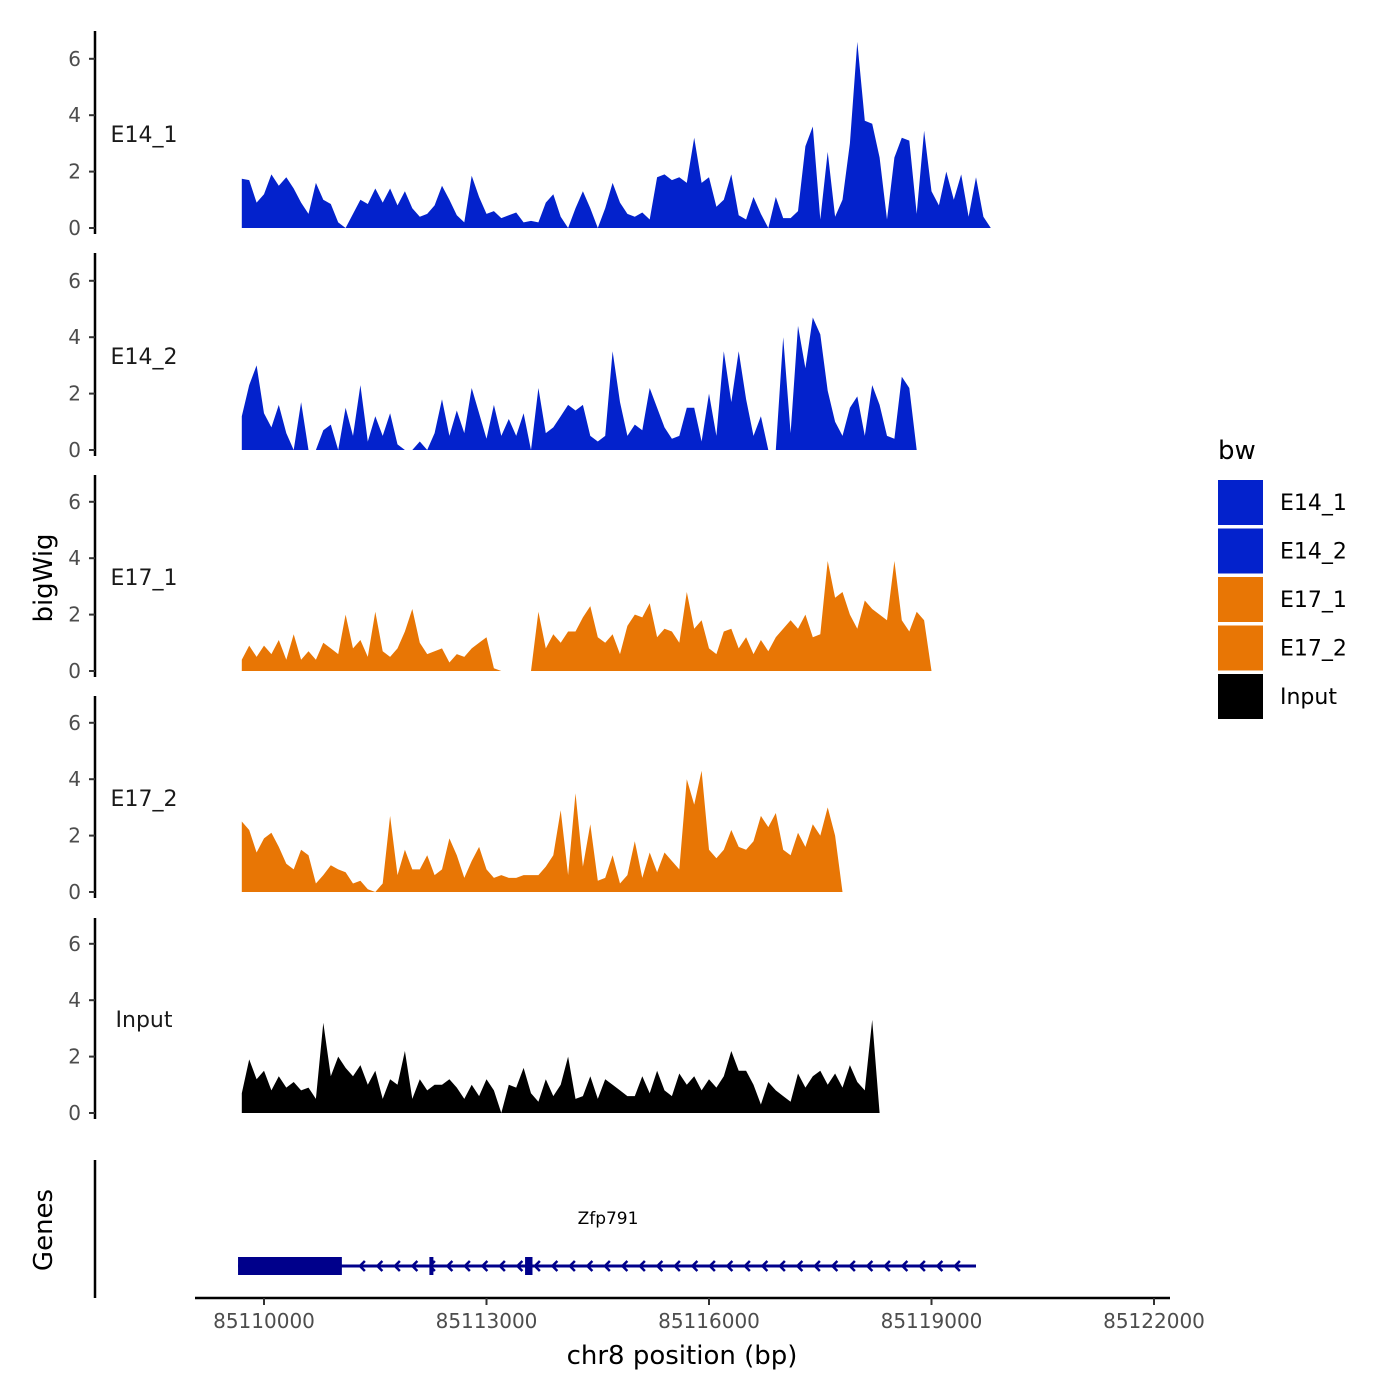 The width and height of the screenshot is (1400, 1400). I want to click on x-tick-label: 85113000, so click(487, 1321).